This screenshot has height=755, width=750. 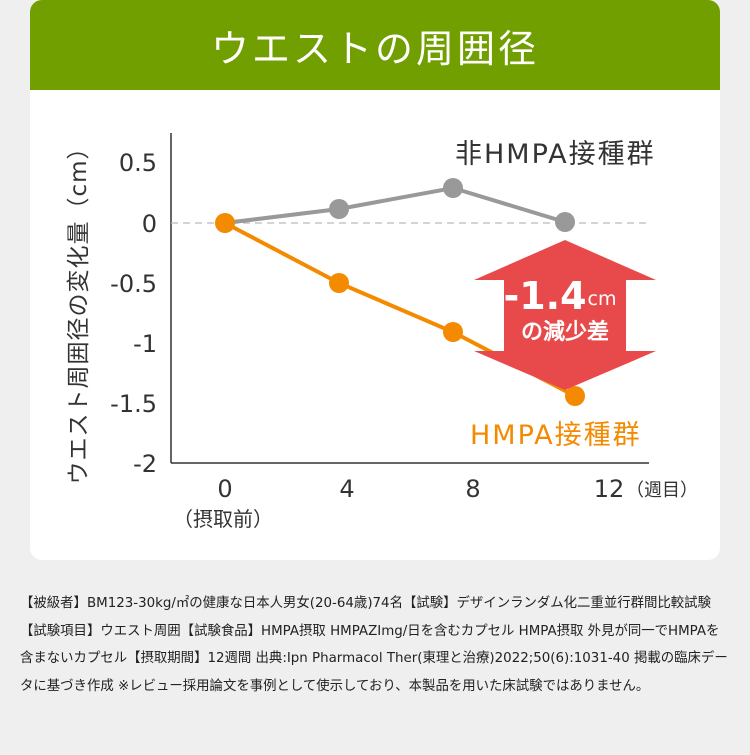 What do you see at coordinates (609, 489) in the screenshot?
I see `x-tick: 12` at bounding box center [609, 489].